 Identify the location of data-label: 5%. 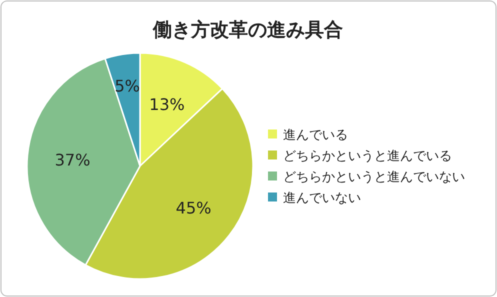
(127, 86).